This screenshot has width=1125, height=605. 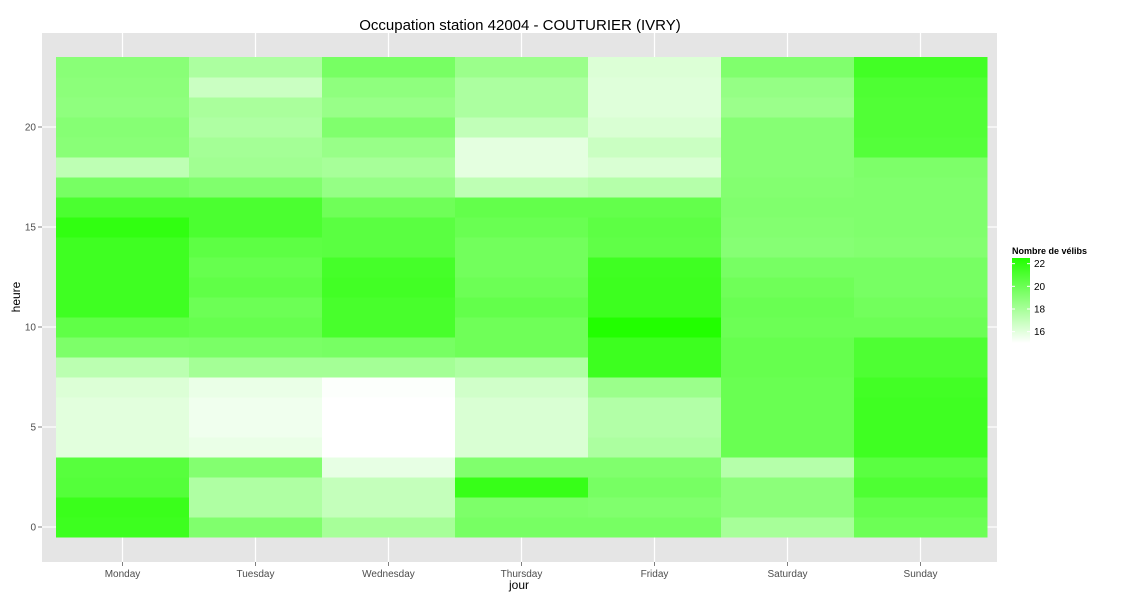 I want to click on y-tick-label: 5, so click(x=33, y=428).